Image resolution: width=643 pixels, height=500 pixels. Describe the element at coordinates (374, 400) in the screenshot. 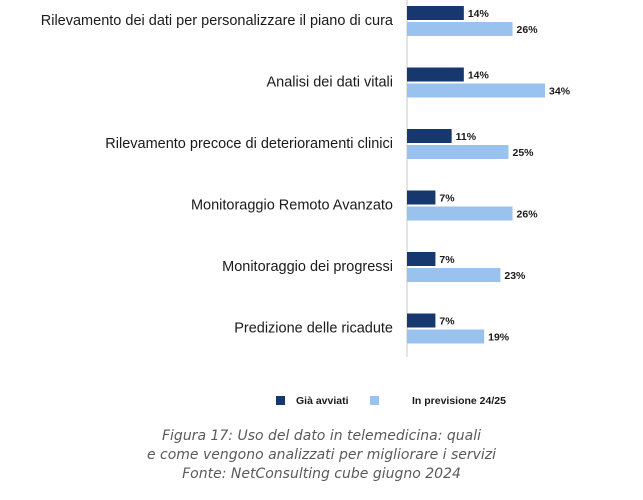

I see `legend-swatch-in-previsione` at that location.